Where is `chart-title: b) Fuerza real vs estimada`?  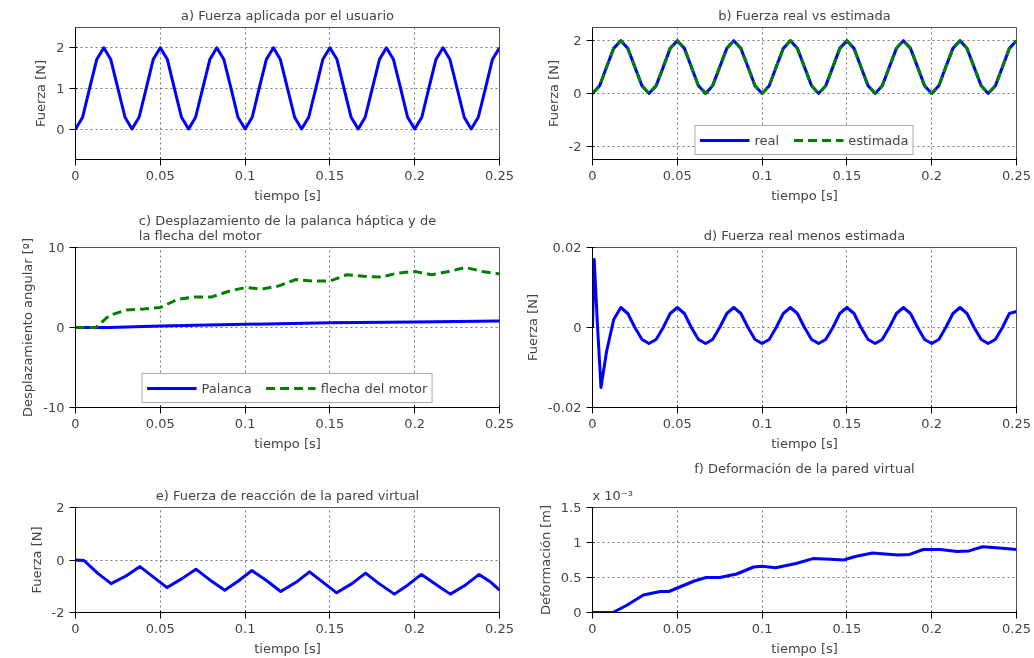
chart-title: b) Fuerza real vs estimada is located at coordinates (804, 15).